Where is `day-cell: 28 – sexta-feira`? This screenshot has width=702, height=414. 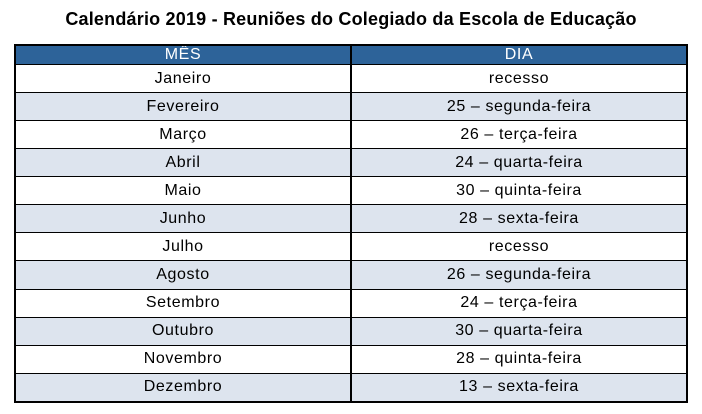
day-cell: 28 – sexta-feira is located at coordinates (519, 219).